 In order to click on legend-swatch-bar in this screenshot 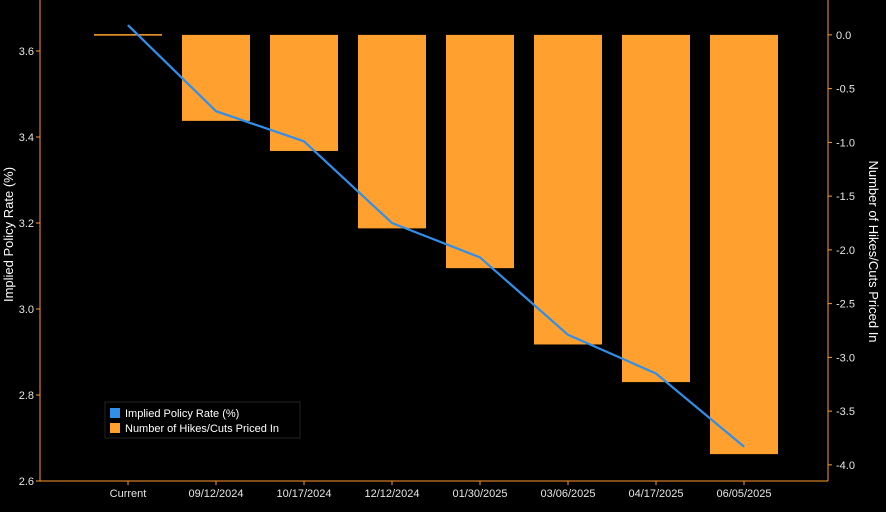, I will do `click(115, 428)`.